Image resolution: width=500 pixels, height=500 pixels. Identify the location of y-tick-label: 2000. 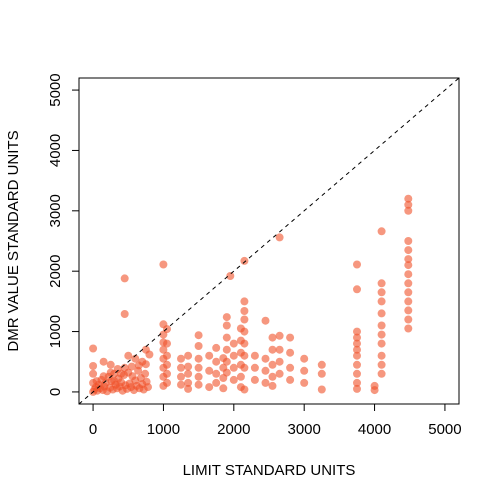
(55, 270).